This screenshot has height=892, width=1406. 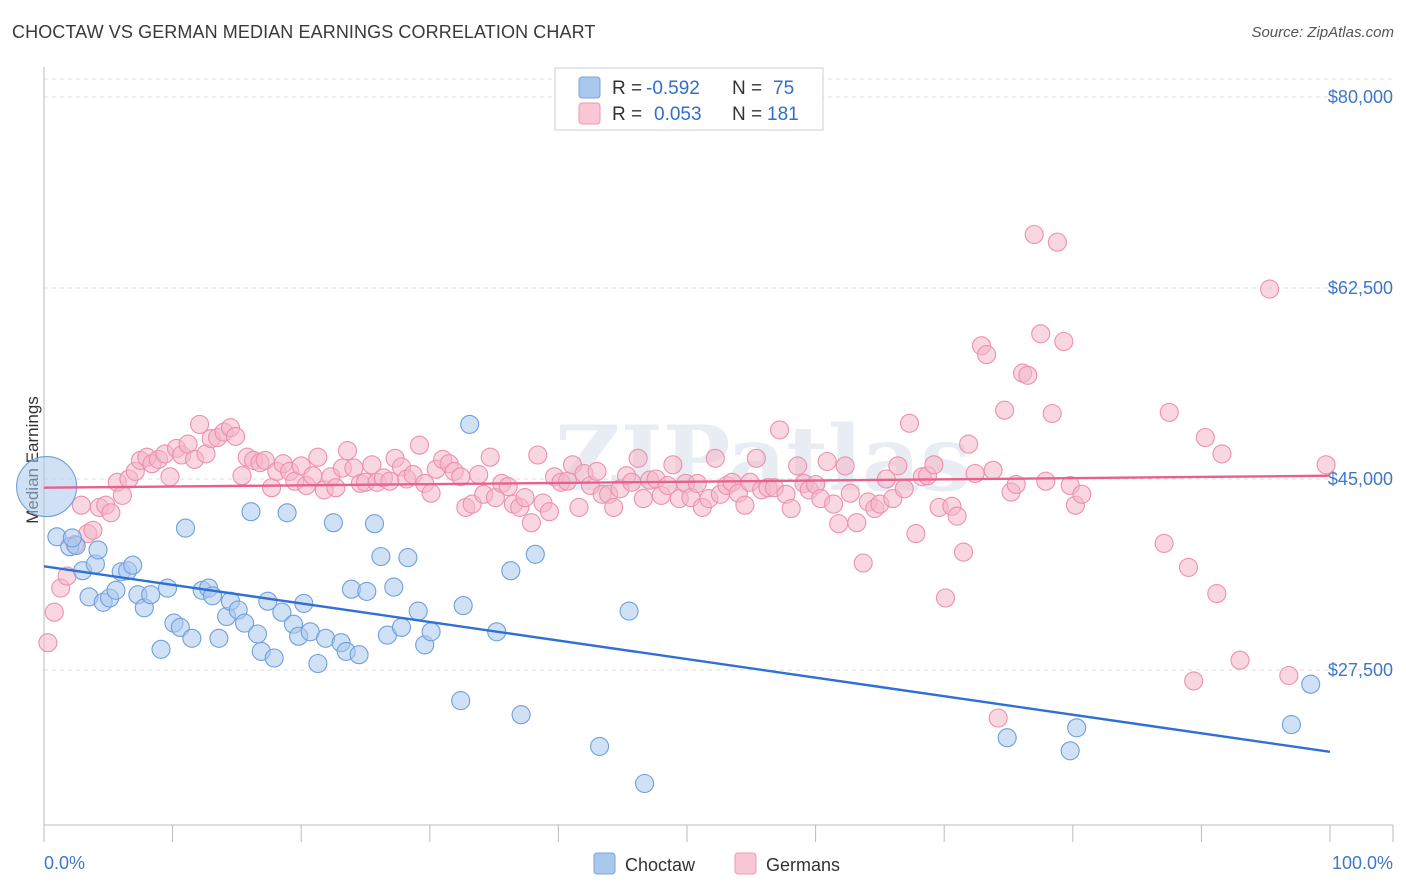 What do you see at coordinates (64, 863) in the screenshot?
I see `x-tick-min: 0.0%` at bounding box center [64, 863].